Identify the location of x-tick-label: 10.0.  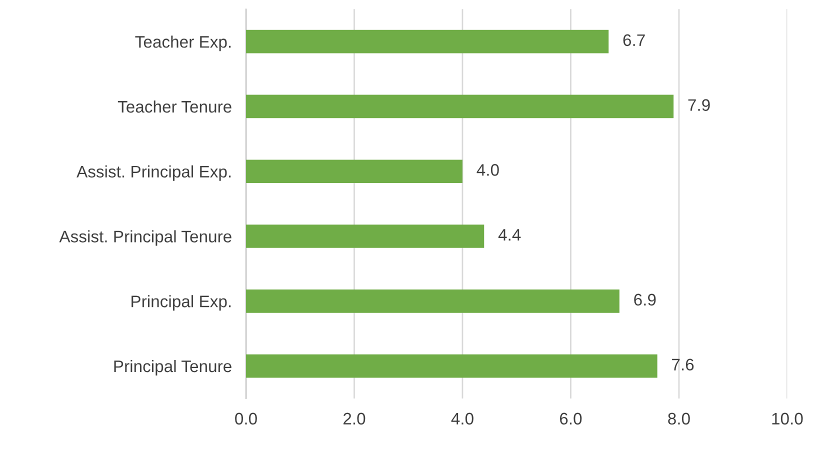
(787, 418).